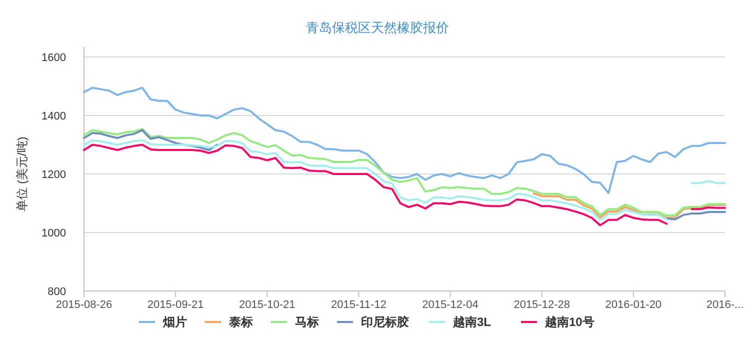 This screenshot has height=350, width=755. I want to click on x-tick-label: 2015-12-04, so click(450, 305).